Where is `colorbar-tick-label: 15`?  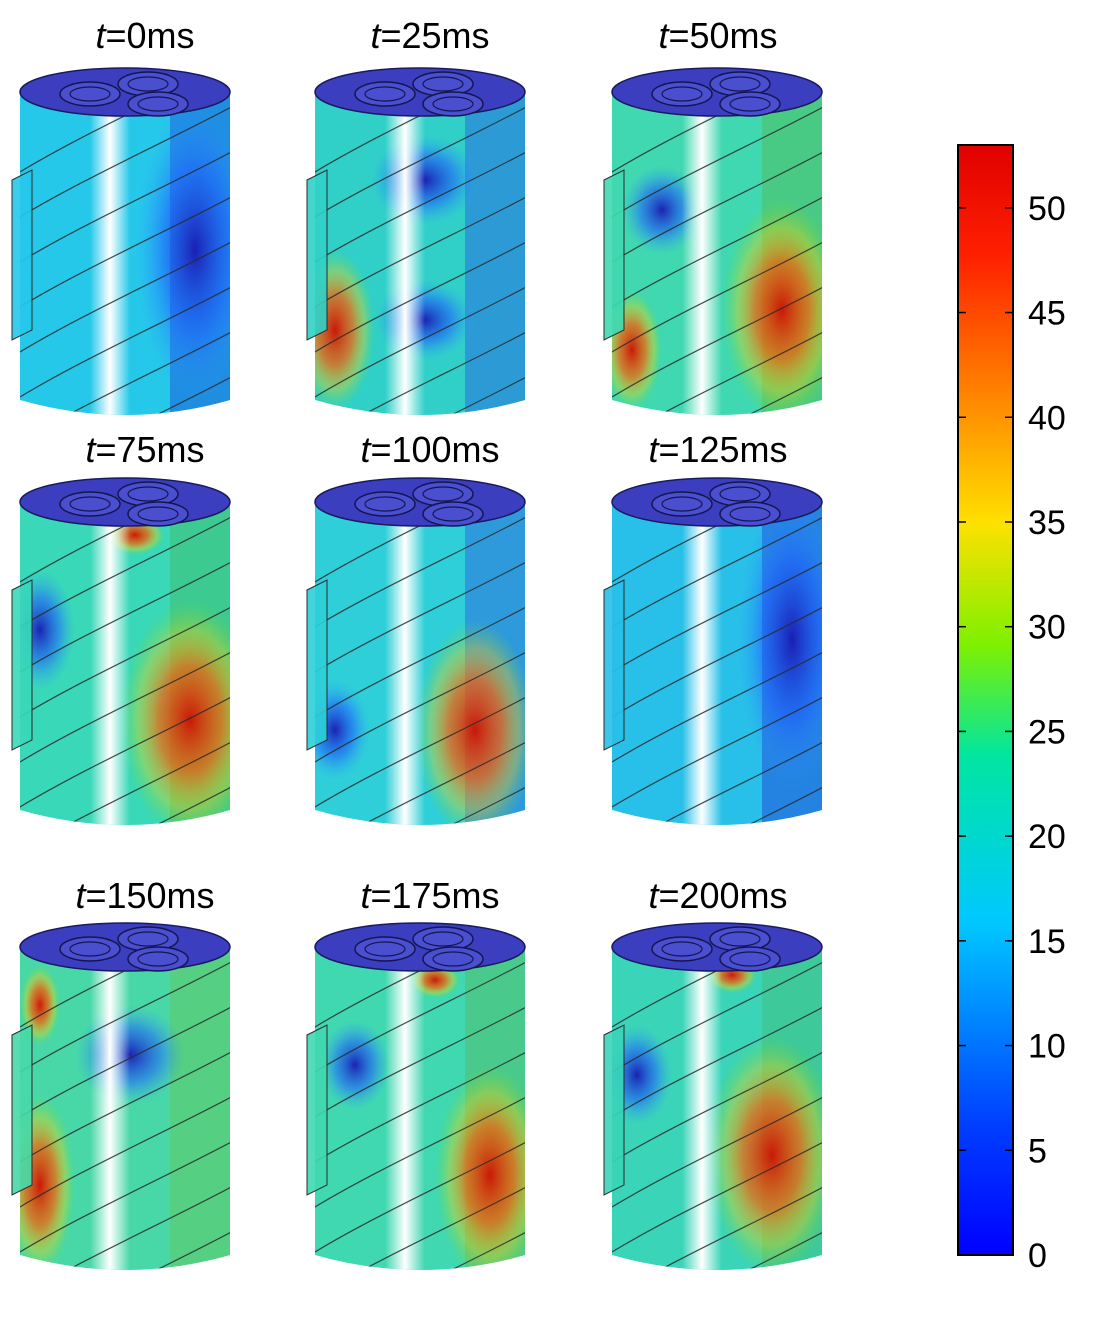
colorbar-tick-label: 15 is located at coordinates (1047, 942).